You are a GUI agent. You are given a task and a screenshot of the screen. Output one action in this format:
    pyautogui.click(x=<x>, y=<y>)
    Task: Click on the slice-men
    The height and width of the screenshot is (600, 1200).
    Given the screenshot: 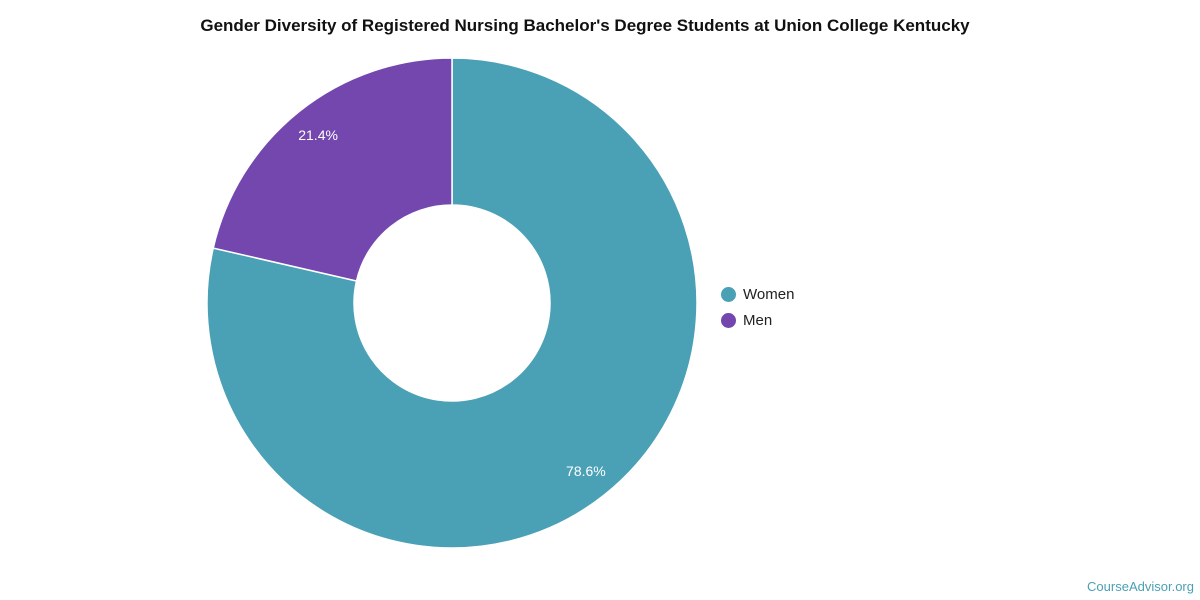 What is the action you would take?
    pyautogui.click(x=332, y=169)
    